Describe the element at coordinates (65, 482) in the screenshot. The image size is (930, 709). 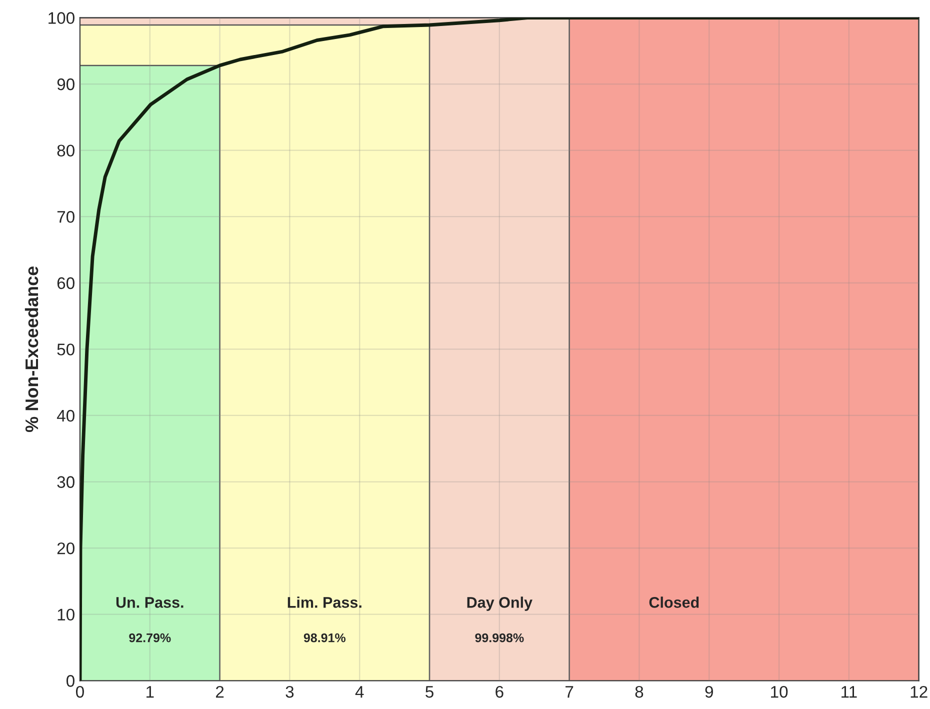
I see `y-tick-label: 30` at that location.